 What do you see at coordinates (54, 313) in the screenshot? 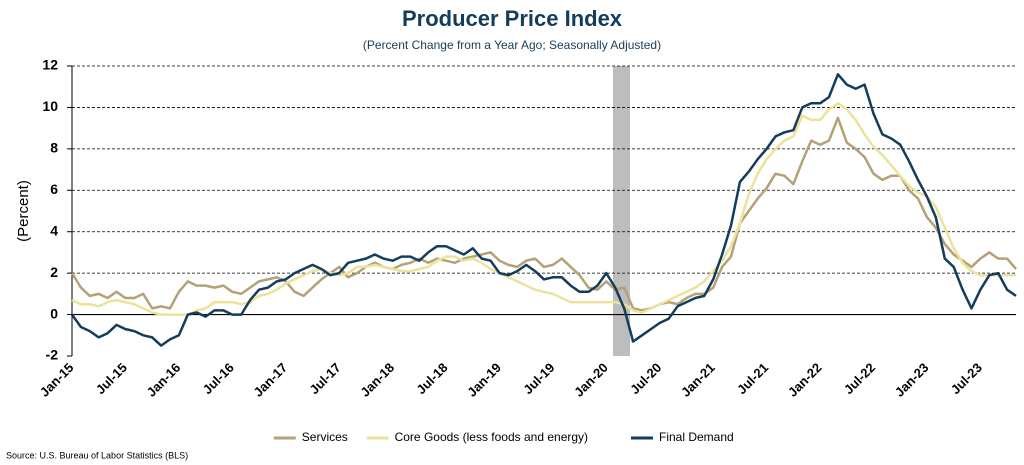
I see `y-tick-label: 0` at bounding box center [54, 313].